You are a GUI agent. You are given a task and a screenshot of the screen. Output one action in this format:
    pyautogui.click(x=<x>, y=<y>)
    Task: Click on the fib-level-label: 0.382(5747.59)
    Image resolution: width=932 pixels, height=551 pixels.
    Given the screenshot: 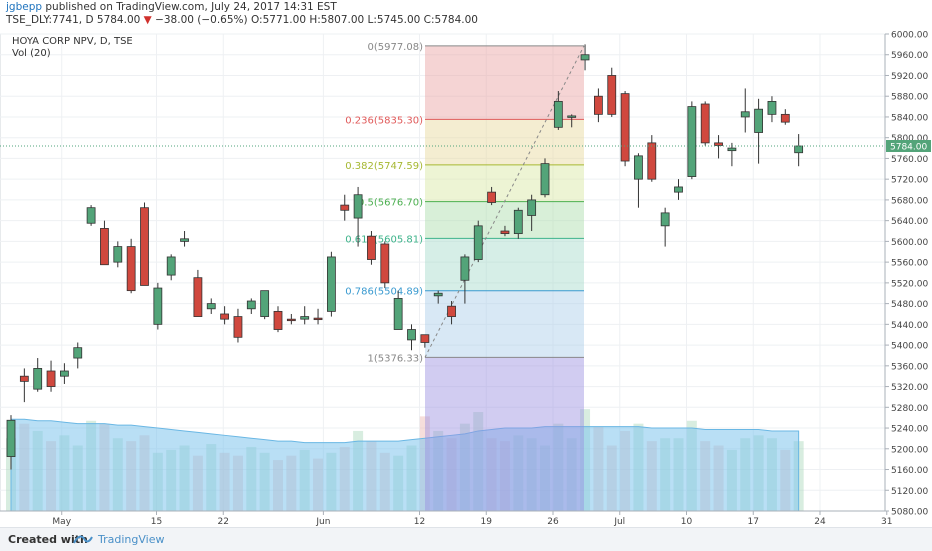 What is the action you would take?
    pyautogui.click(x=384, y=166)
    